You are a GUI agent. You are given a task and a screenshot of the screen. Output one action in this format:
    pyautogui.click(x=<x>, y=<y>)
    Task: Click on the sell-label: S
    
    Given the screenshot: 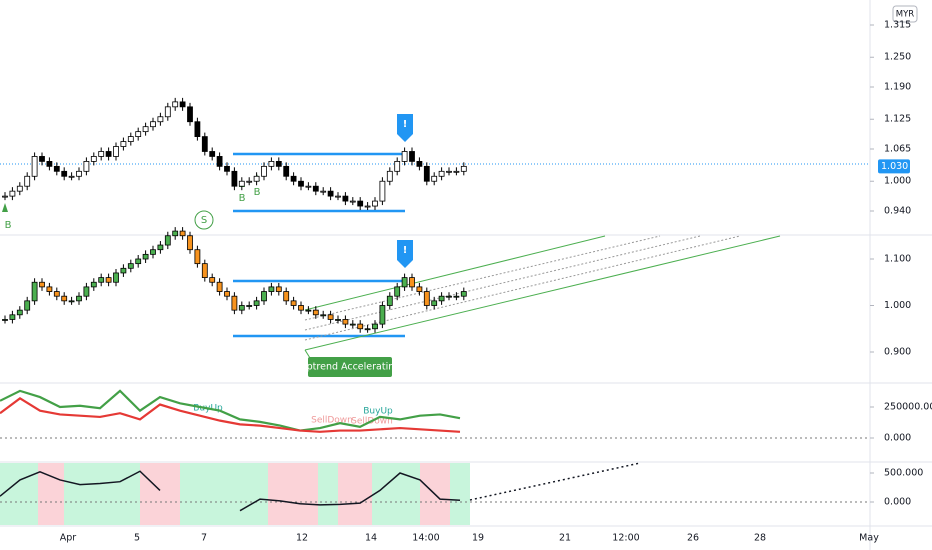 What is the action you would take?
    pyautogui.click(x=204, y=220)
    